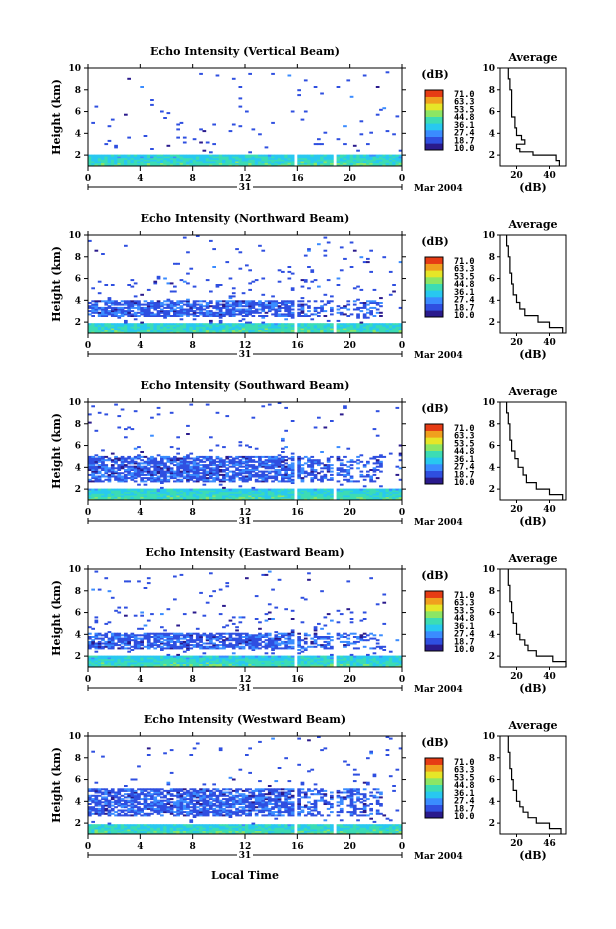 This screenshot has width=616, height=929. Describe the element at coordinates (434, 454) in the screenshot. I see `colorbar-frame` at that location.